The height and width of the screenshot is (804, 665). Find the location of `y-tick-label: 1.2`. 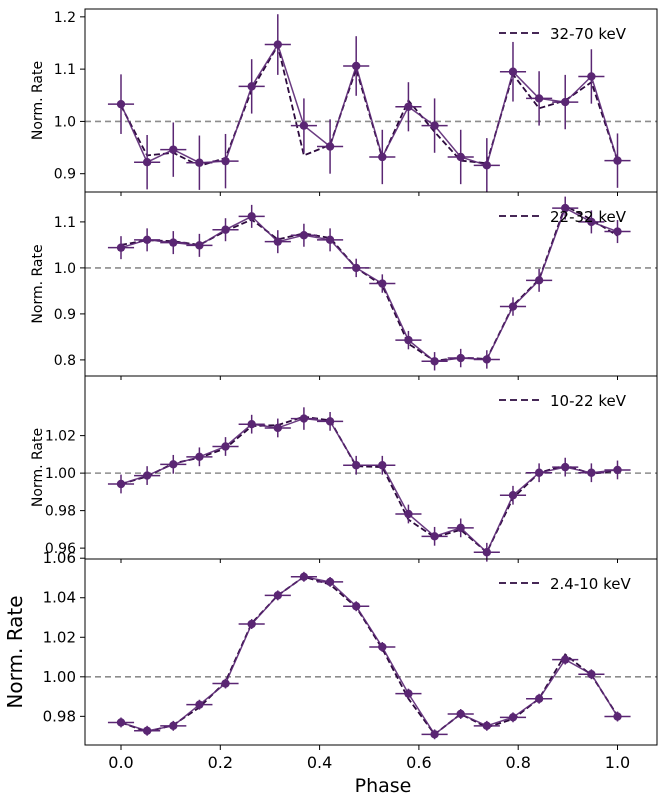

y-tick-label: 1.2 is located at coordinates (65, 18).